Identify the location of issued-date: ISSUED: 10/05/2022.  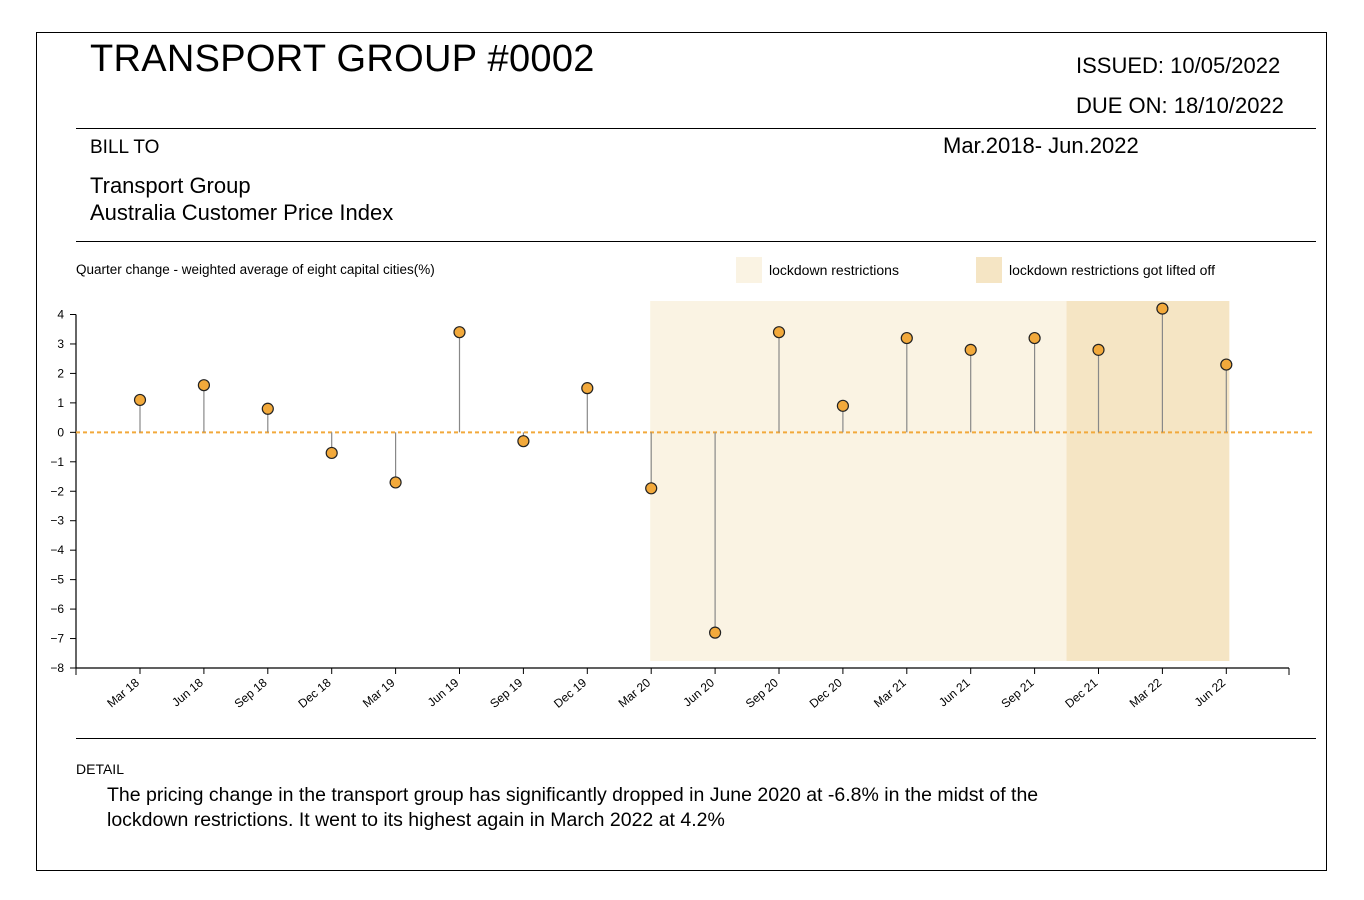
(1178, 65).